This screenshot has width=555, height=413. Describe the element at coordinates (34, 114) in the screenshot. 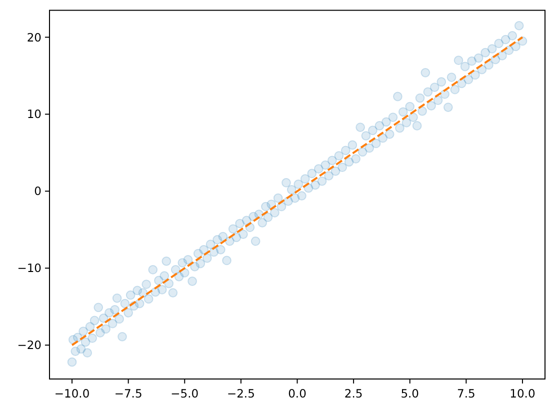

I see `y-tick-label: 10` at that location.